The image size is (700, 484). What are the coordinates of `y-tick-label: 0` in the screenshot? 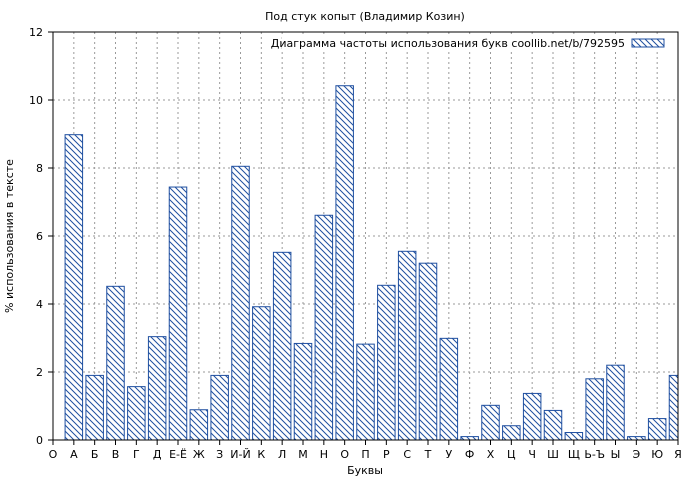 It's located at (39, 440).